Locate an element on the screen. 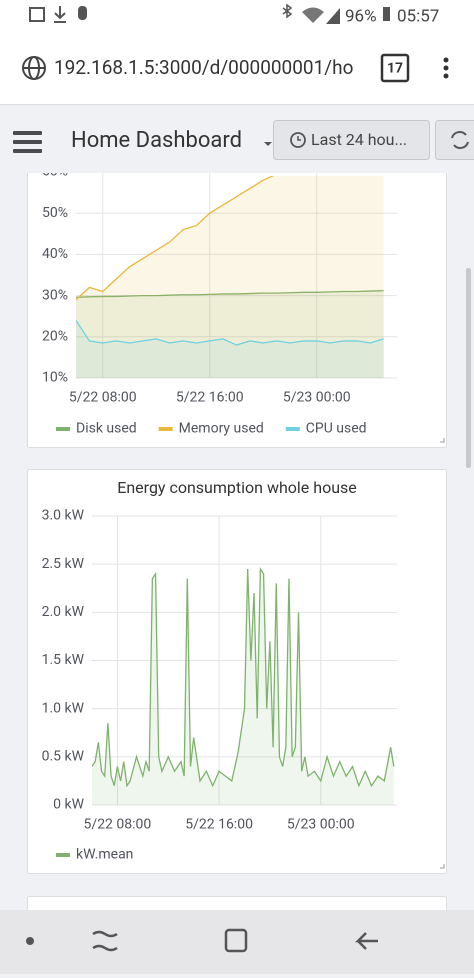 This screenshot has width=474, height=978. y-tick-label: 2.0 kW is located at coordinates (63, 612).